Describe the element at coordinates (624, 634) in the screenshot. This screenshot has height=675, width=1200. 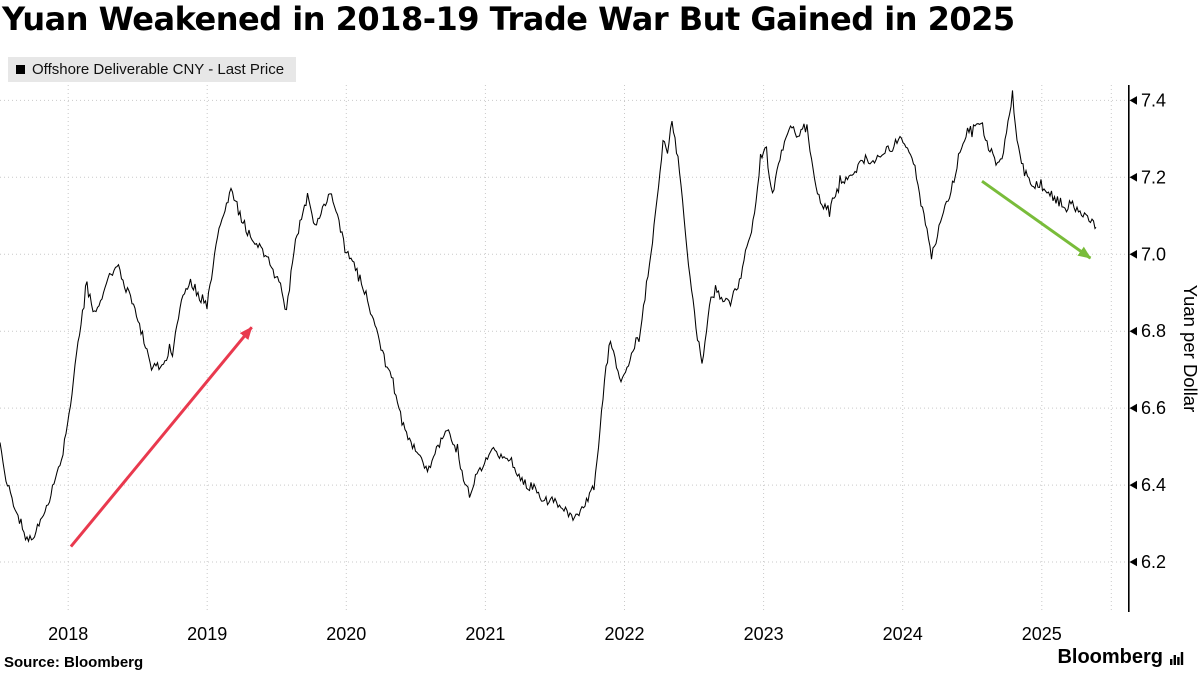
I see `x-tick-label: 2022` at that location.